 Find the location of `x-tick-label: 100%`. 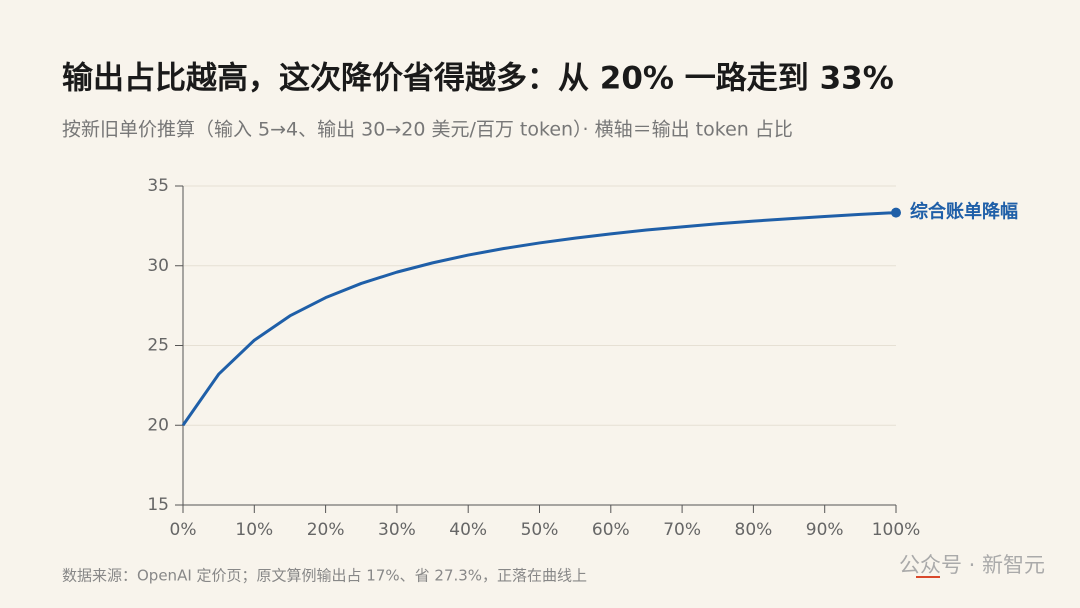

x-tick-label: 100% is located at coordinates (896, 530).